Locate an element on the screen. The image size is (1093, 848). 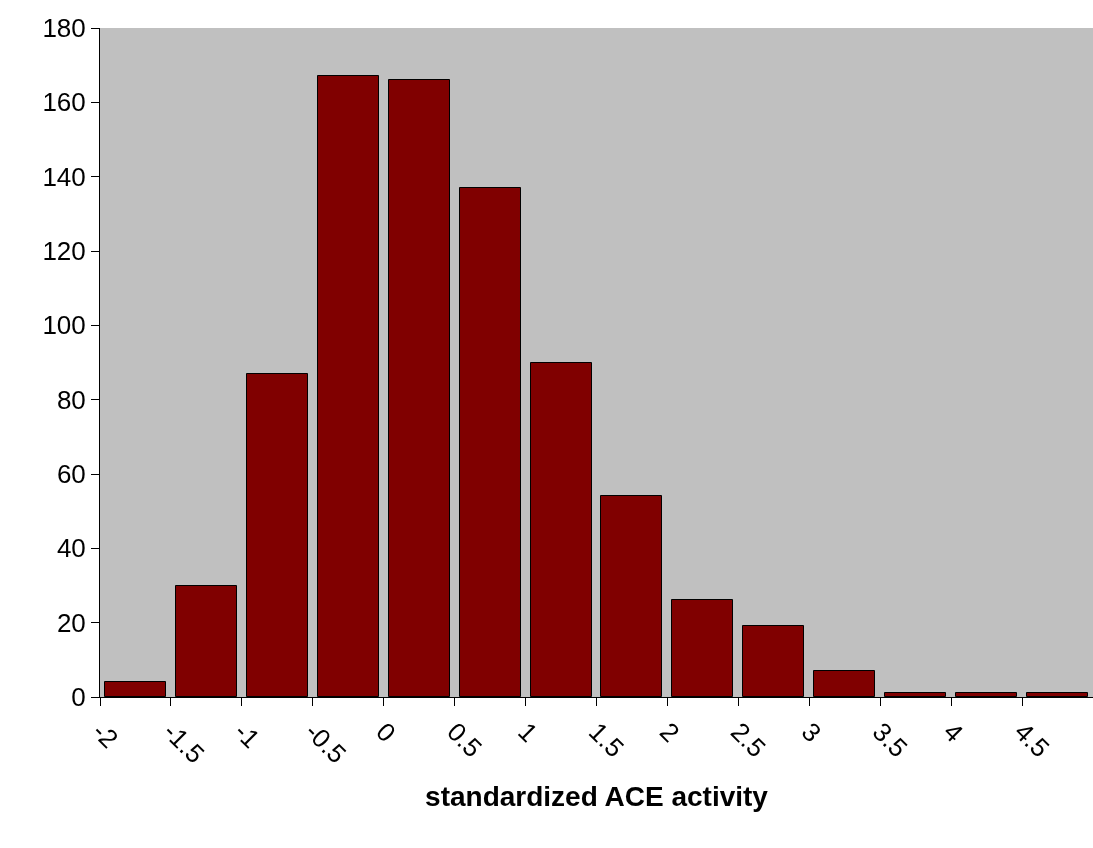
y-tick-label: 80 is located at coordinates (71, 399).